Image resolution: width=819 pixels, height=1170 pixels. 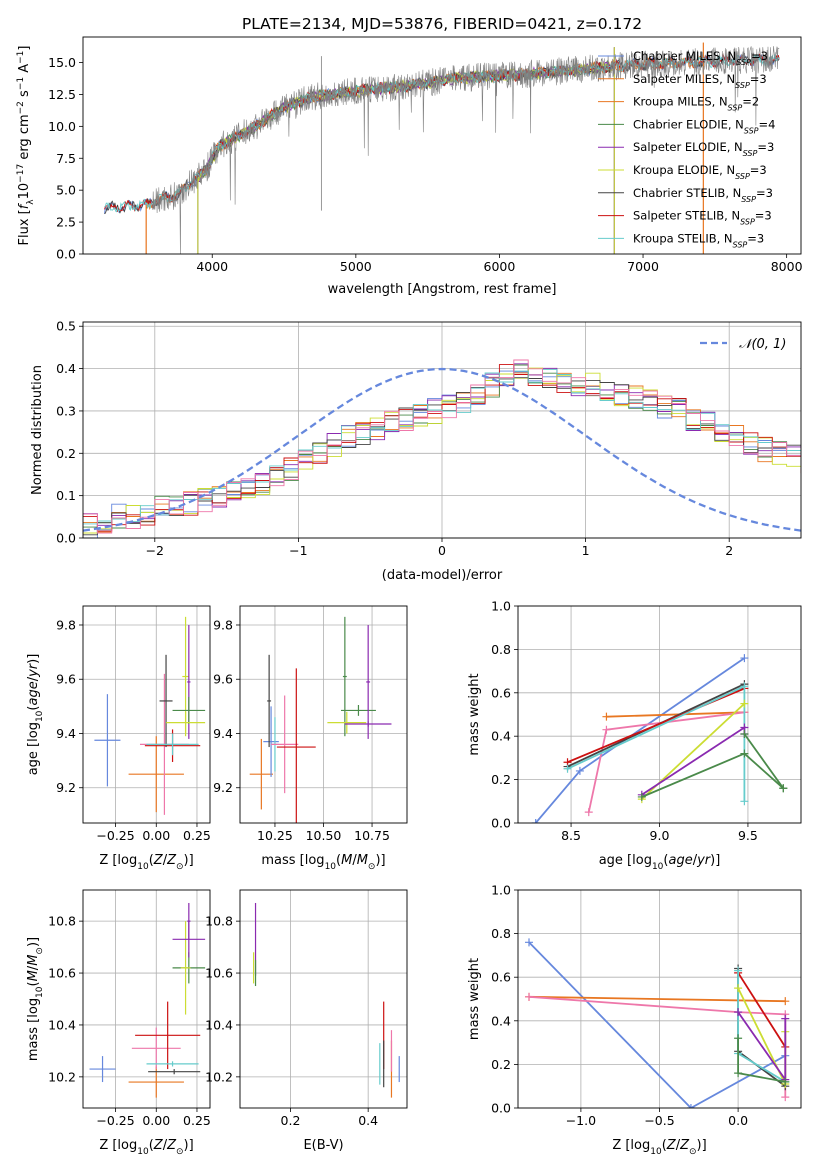 I want to click on x-axis-label: Z [log10(Z/Z⊙)], so click(x=146, y=1147).